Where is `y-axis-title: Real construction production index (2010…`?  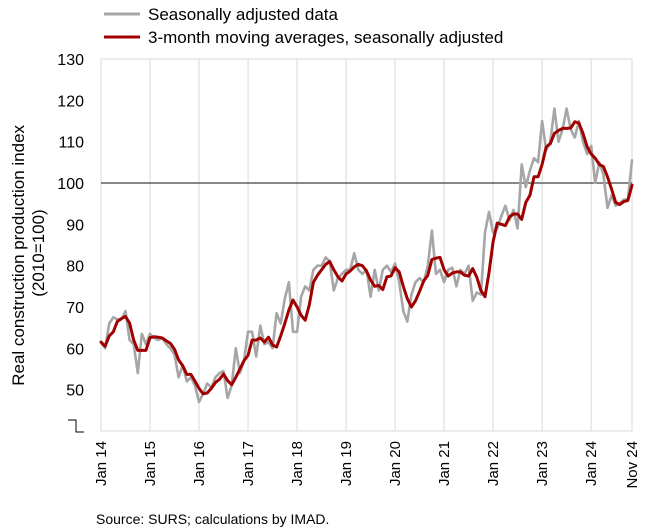
y-axis-title: Real construction production index (2010… is located at coordinates (28, 253).